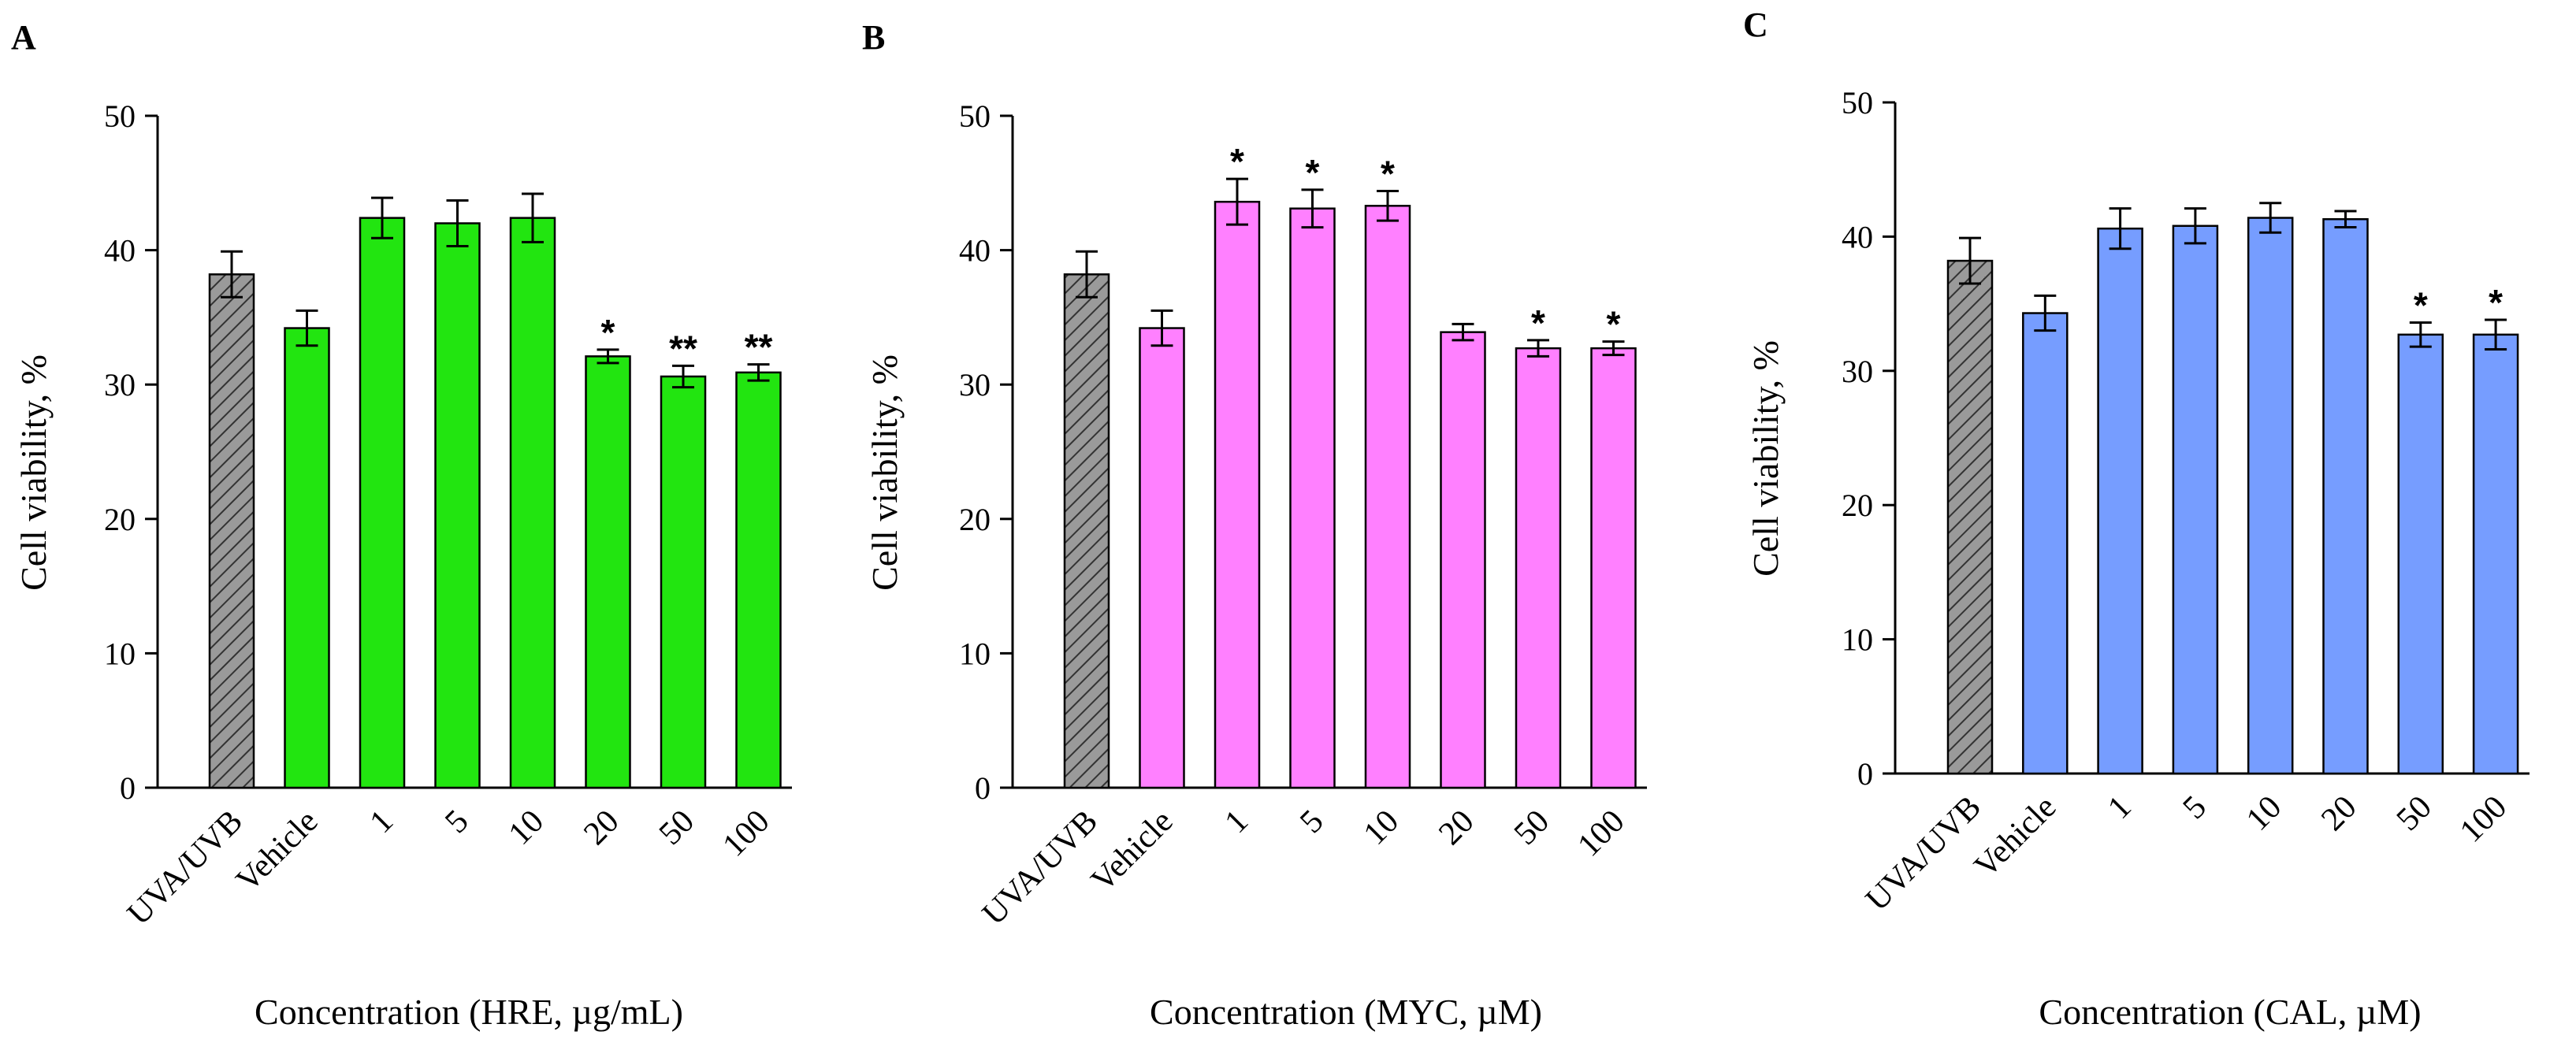 Image resolution: width=2576 pixels, height=1050 pixels. Describe the element at coordinates (120, 251) in the screenshot. I see `y-tick-label-a: 40` at that location.